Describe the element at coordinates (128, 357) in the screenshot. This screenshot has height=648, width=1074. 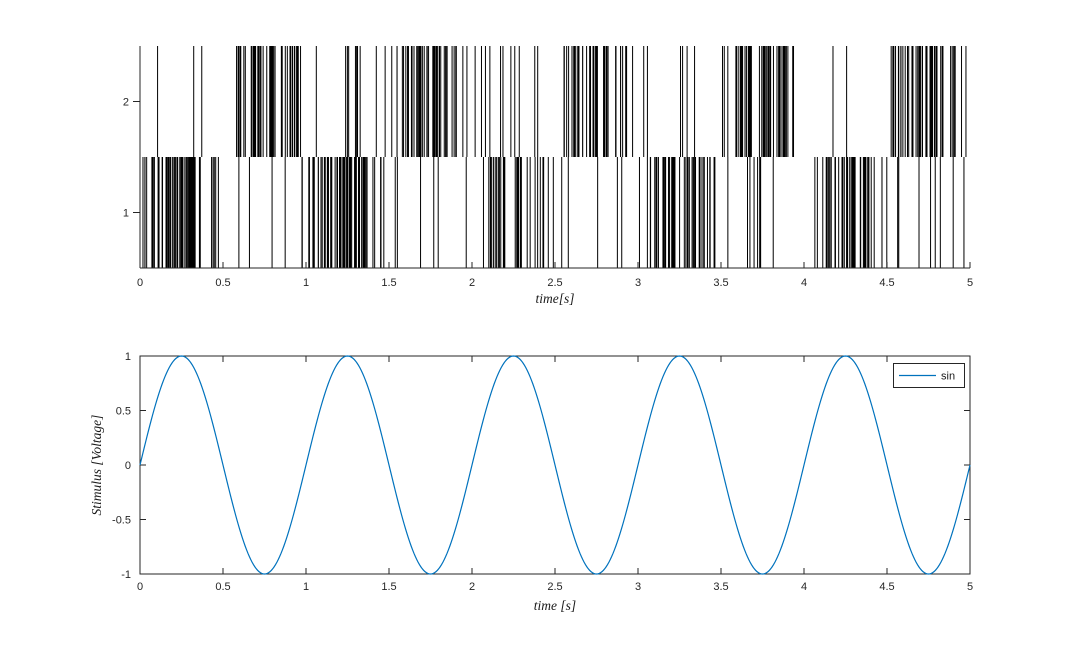
I see `stimulus-y-tick-label: 1` at that location.